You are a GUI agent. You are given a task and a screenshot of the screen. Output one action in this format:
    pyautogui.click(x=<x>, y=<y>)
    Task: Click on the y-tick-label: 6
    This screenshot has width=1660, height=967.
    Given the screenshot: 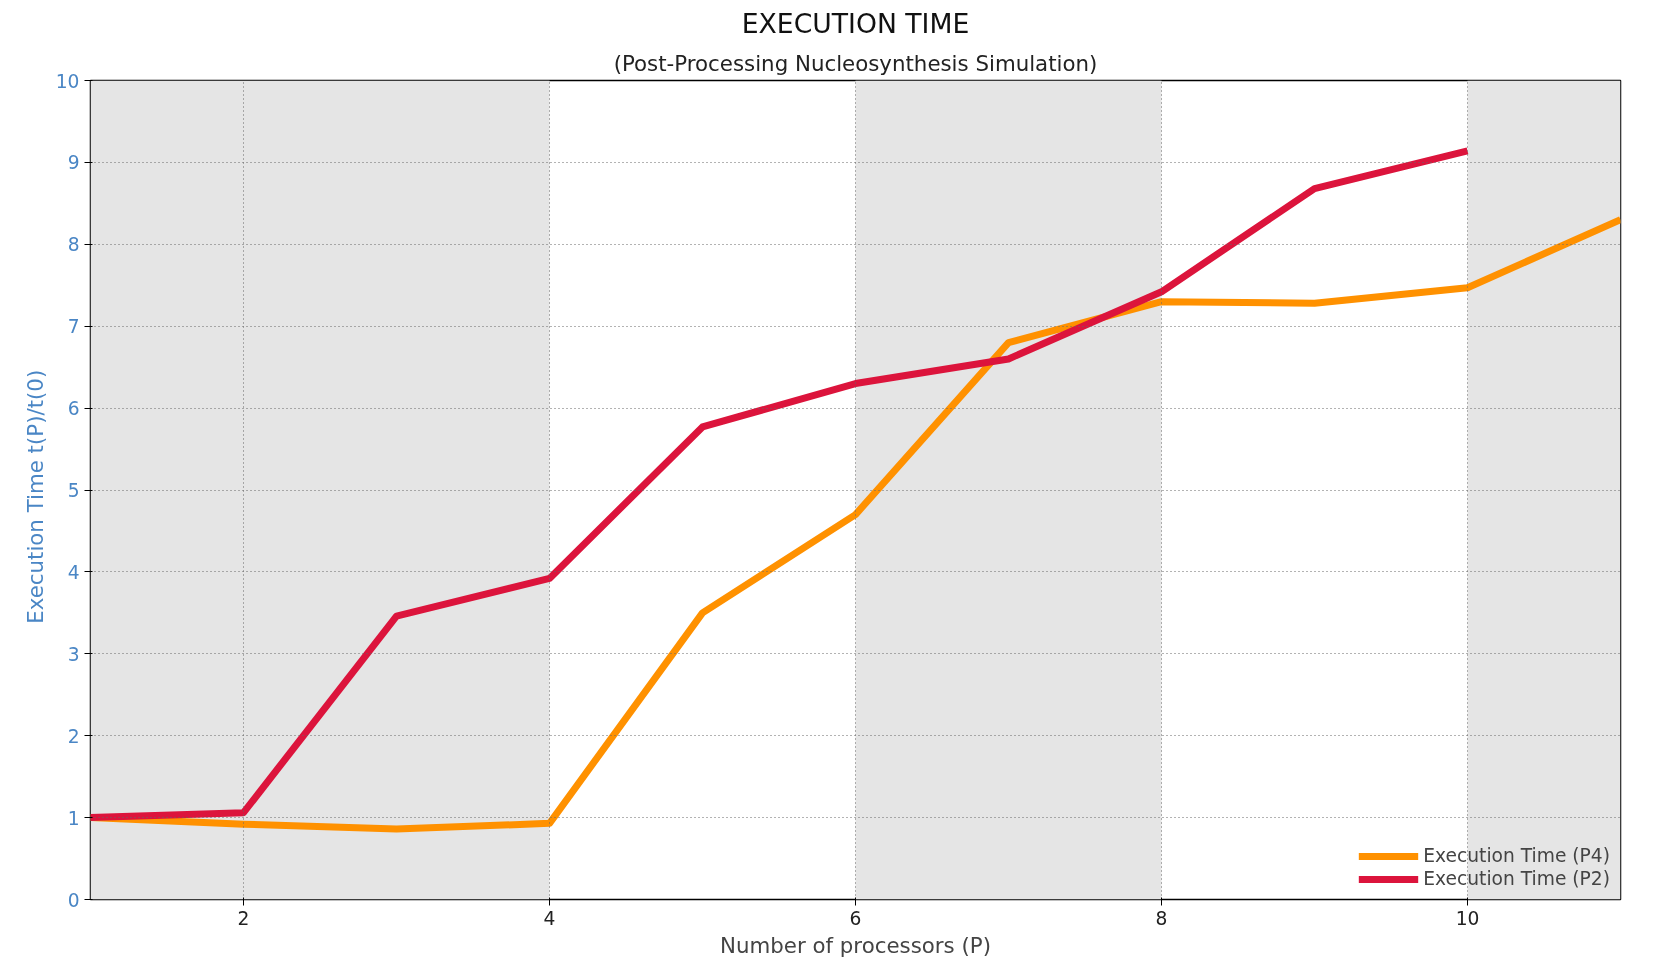 What is the action you would take?
    pyautogui.click(x=73, y=409)
    